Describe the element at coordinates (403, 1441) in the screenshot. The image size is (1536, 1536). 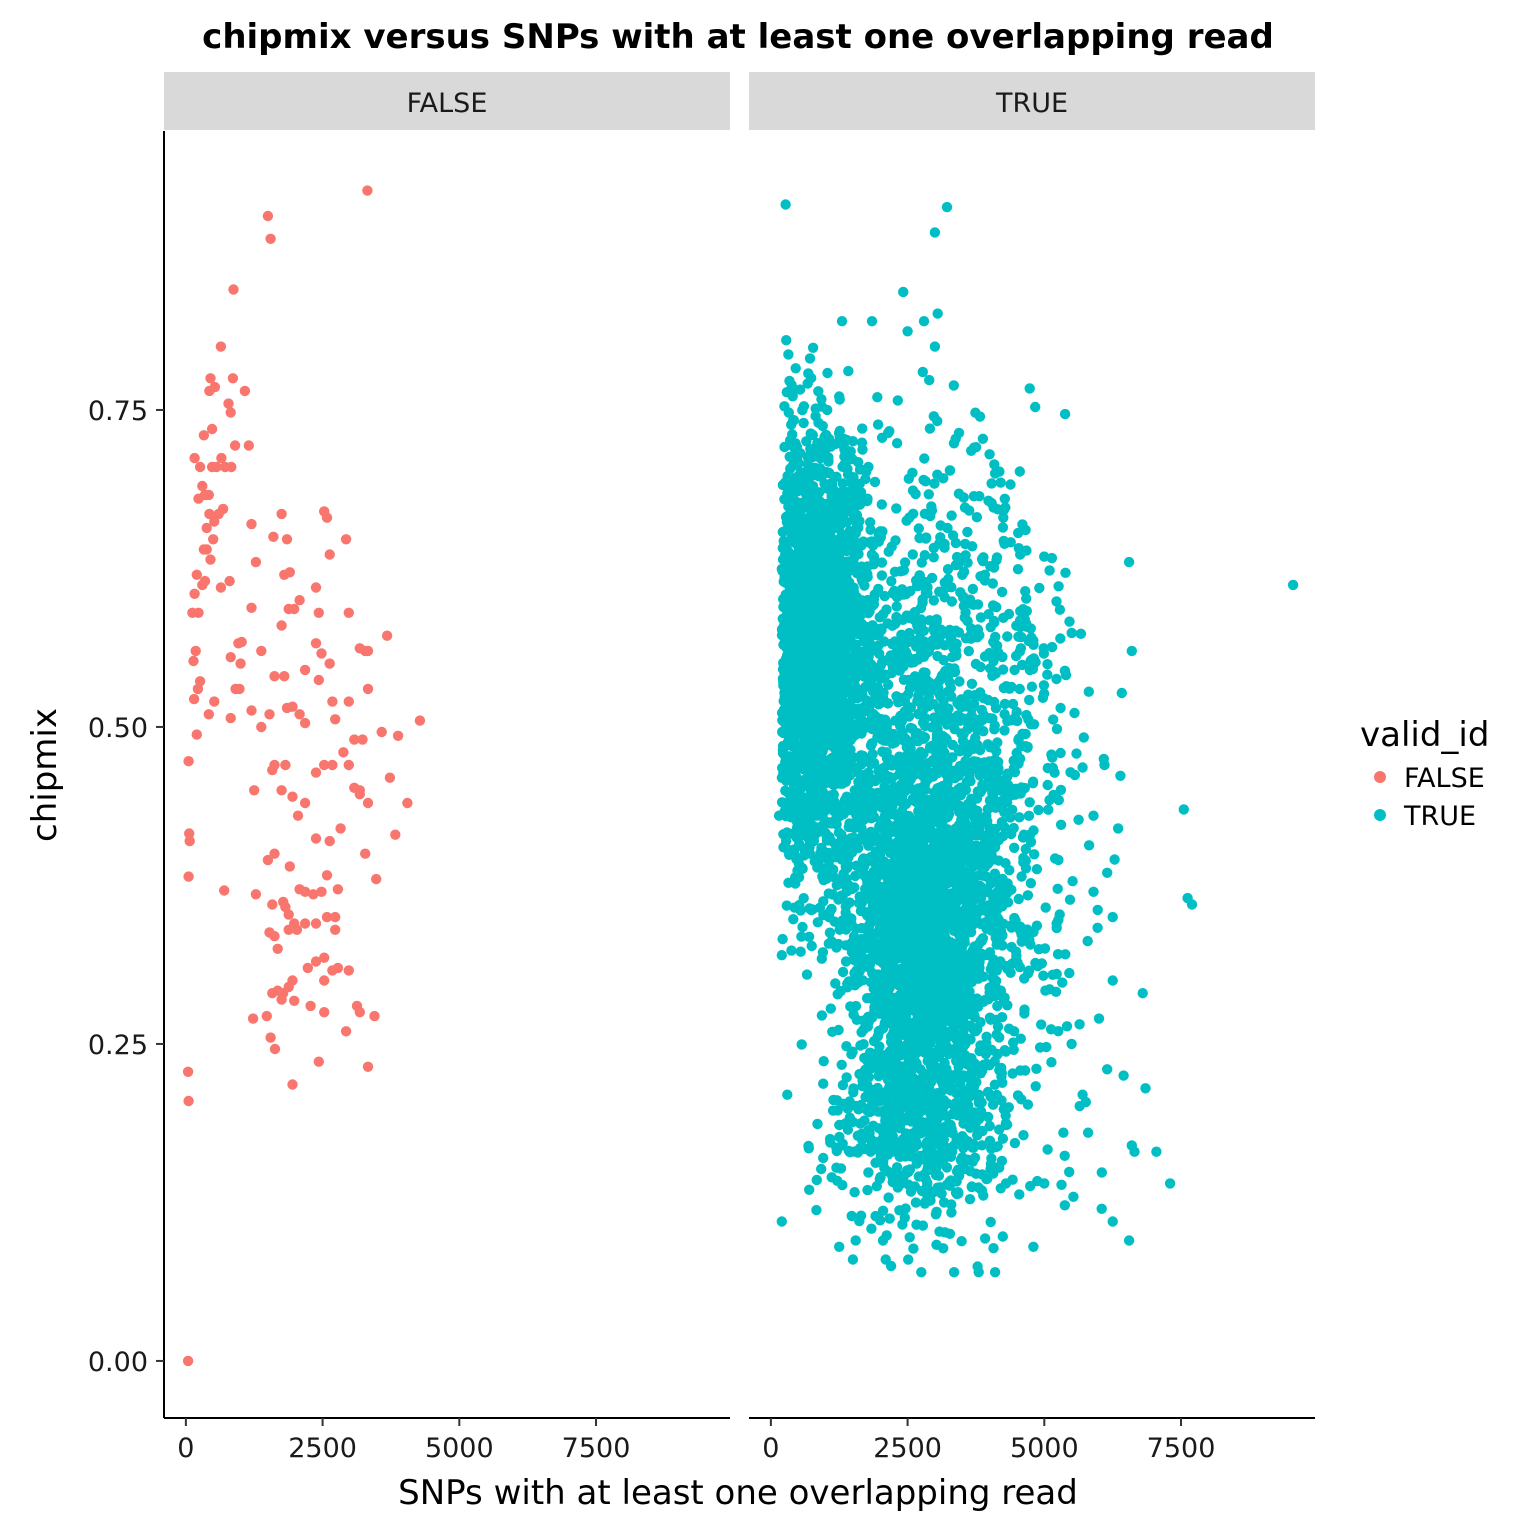
I see `x-ticks-false: 0 2500 5000 7500` at that location.